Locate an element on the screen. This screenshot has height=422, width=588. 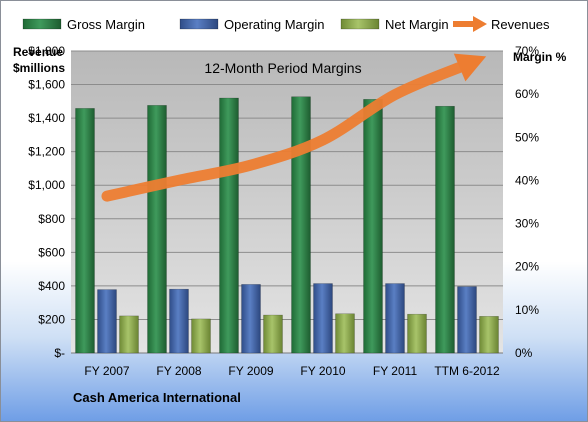
right-tick-label: 60% is located at coordinates (527, 94).